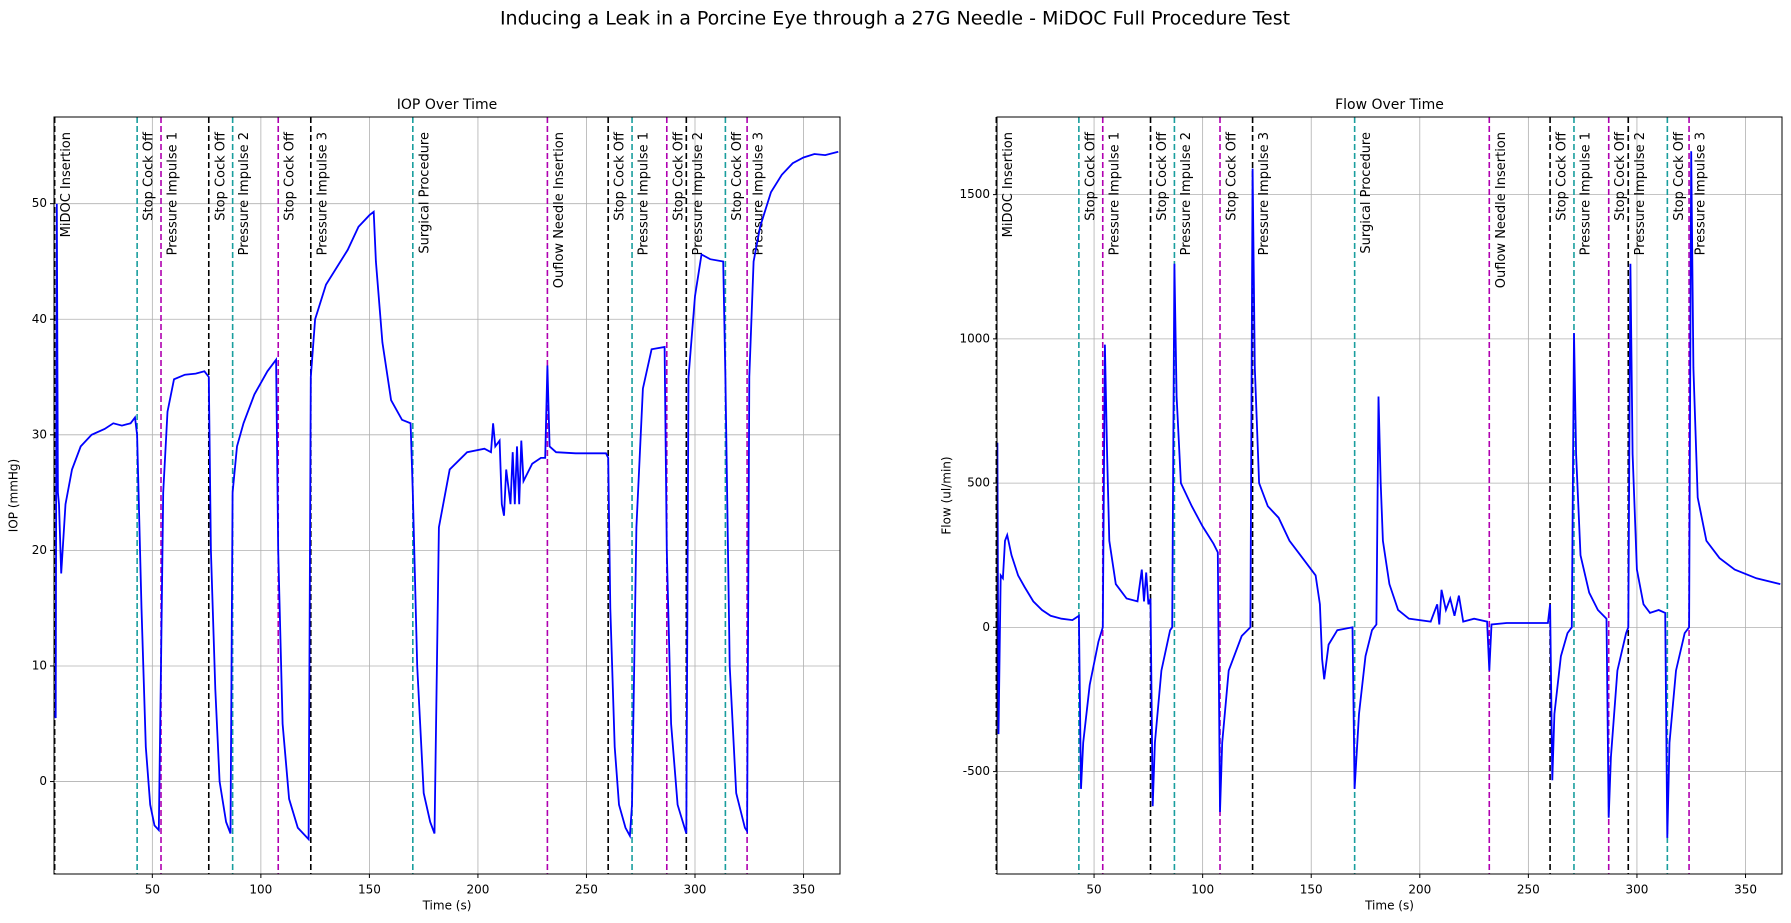  Describe the element at coordinates (1389, 105) in the screenshot. I see `axes-title: Flow Over Time` at that location.